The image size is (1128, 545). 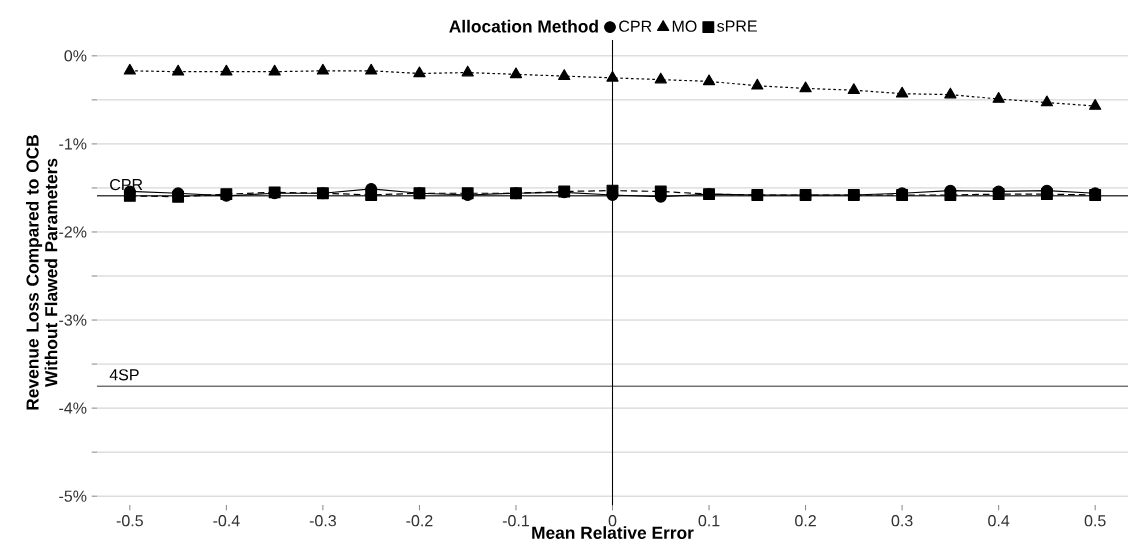 What do you see at coordinates (73, 320) in the screenshot?
I see `y-tick-label: -3%` at bounding box center [73, 320].